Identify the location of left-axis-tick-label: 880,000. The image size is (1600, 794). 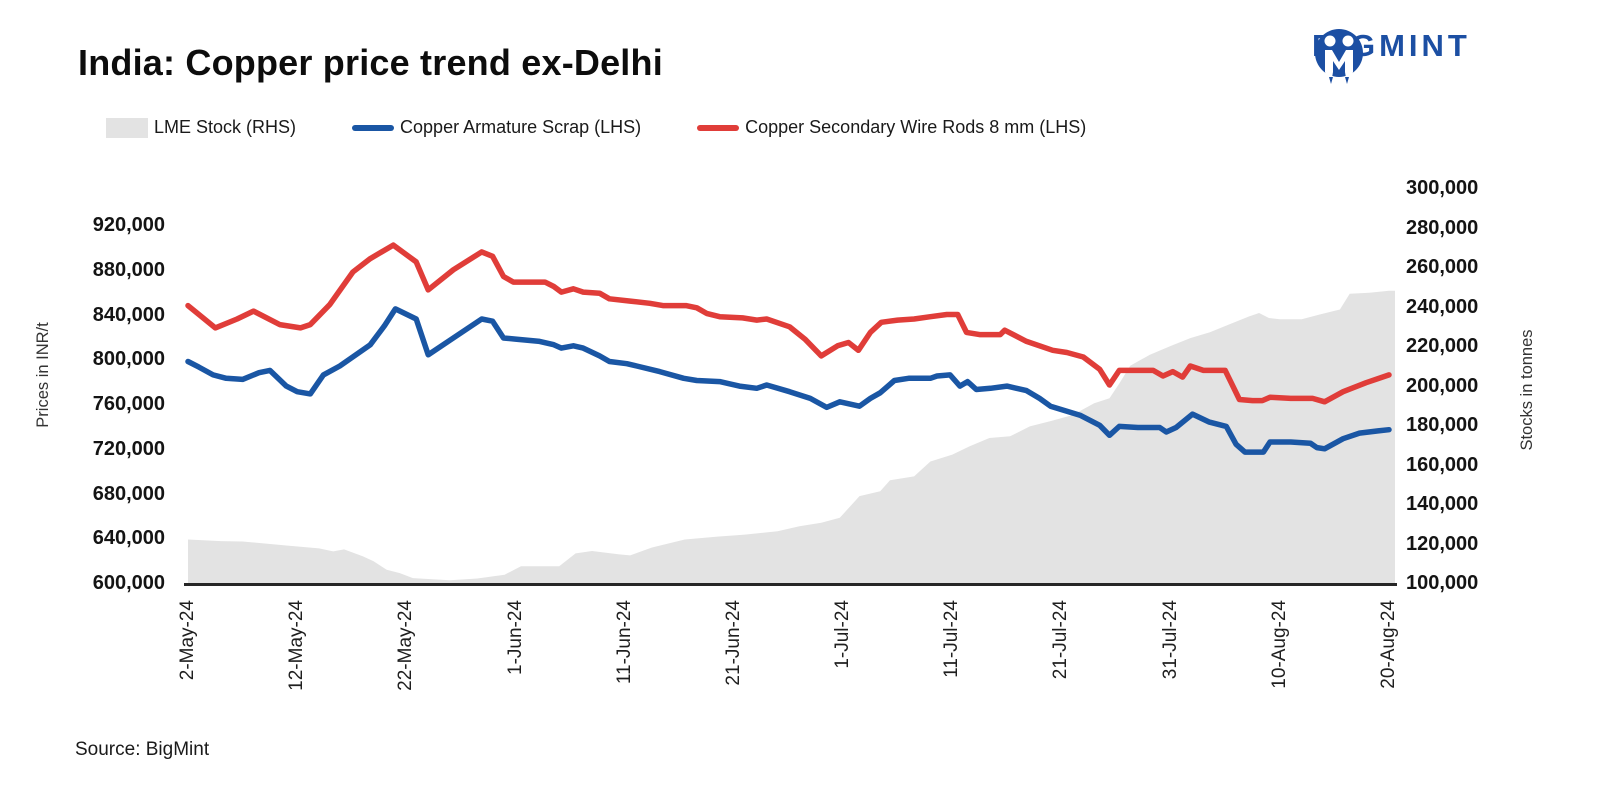
(128, 269).